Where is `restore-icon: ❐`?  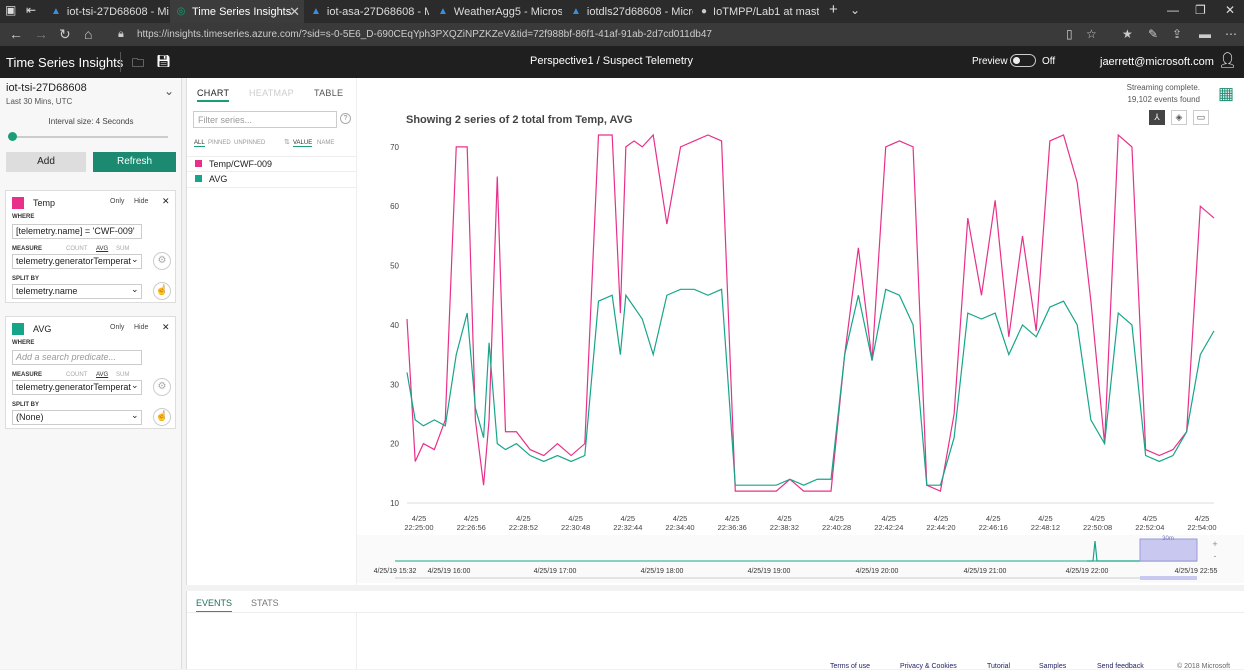 restore-icon: ❐ is located at coordinates (1200, 10).